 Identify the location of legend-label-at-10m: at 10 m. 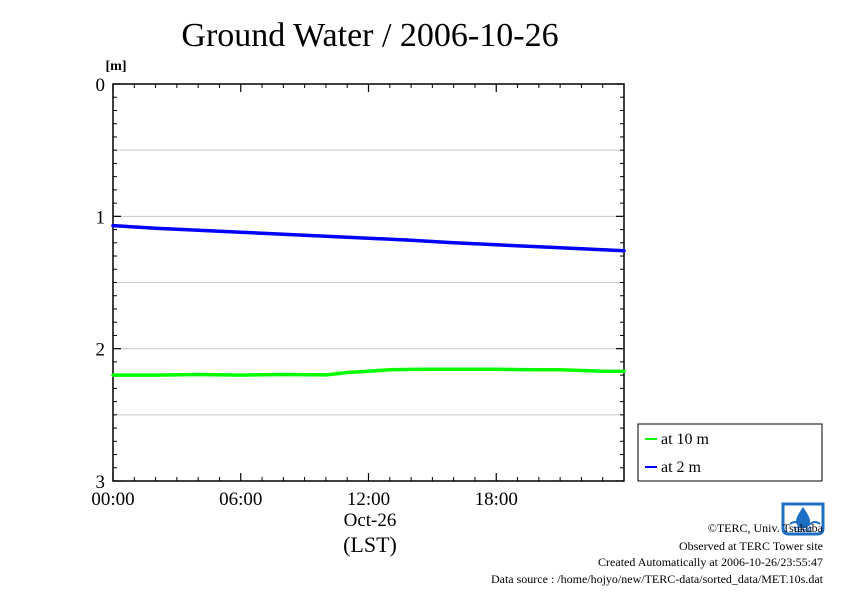
(685, 439).